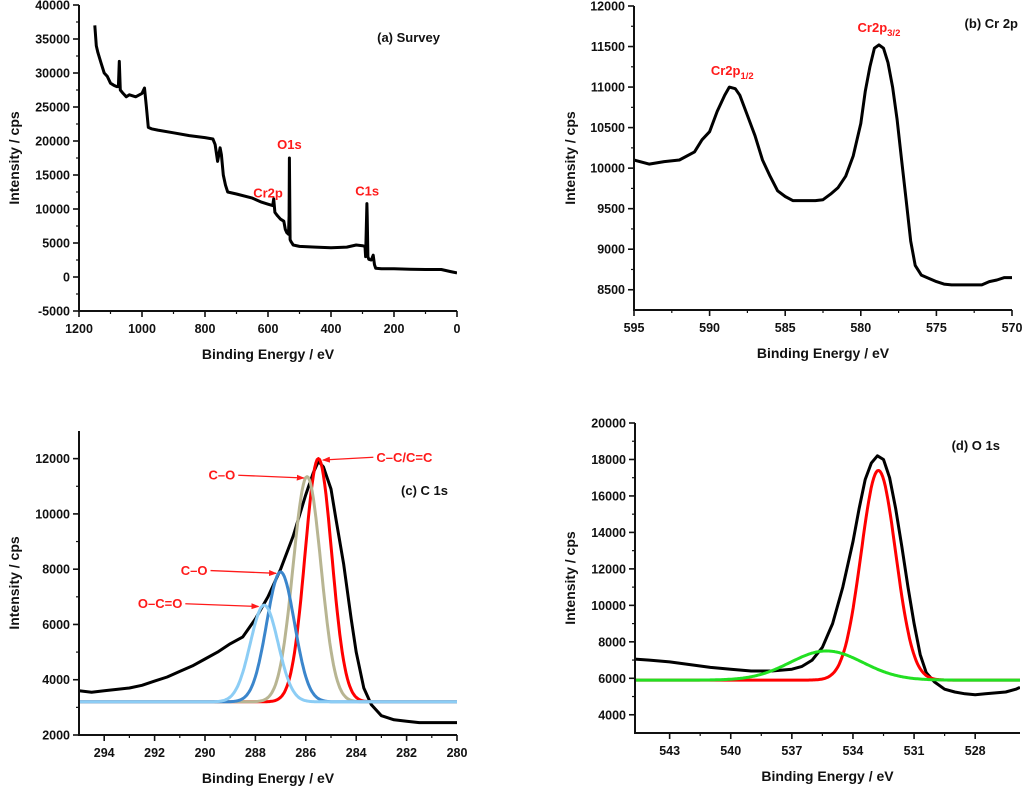 The image size is (1024, 787). I want to click on y-tick-label: 10500, so click(607, 128).